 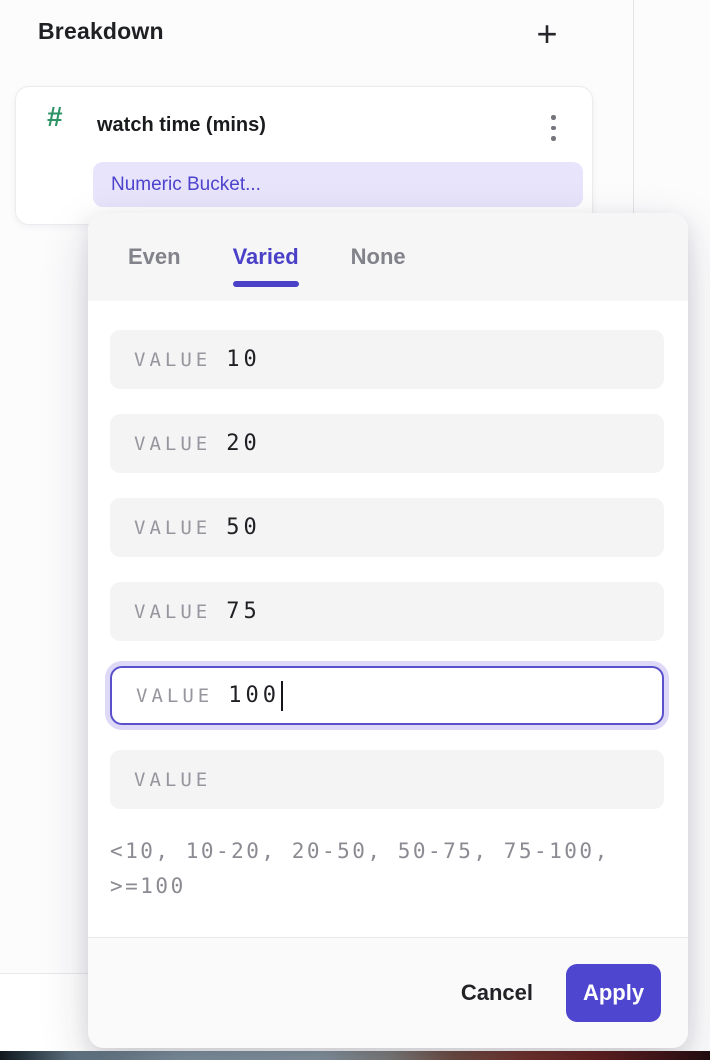 I want to click on popover-footer: Cancel Apply, so click(x=388, y=992).